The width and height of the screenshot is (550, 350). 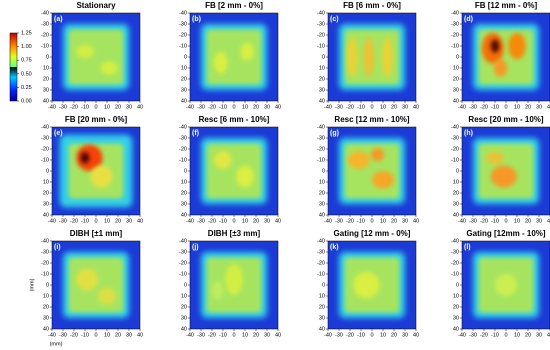 I want to click on x-axis-label: (mm), so click(x=56, y=344).